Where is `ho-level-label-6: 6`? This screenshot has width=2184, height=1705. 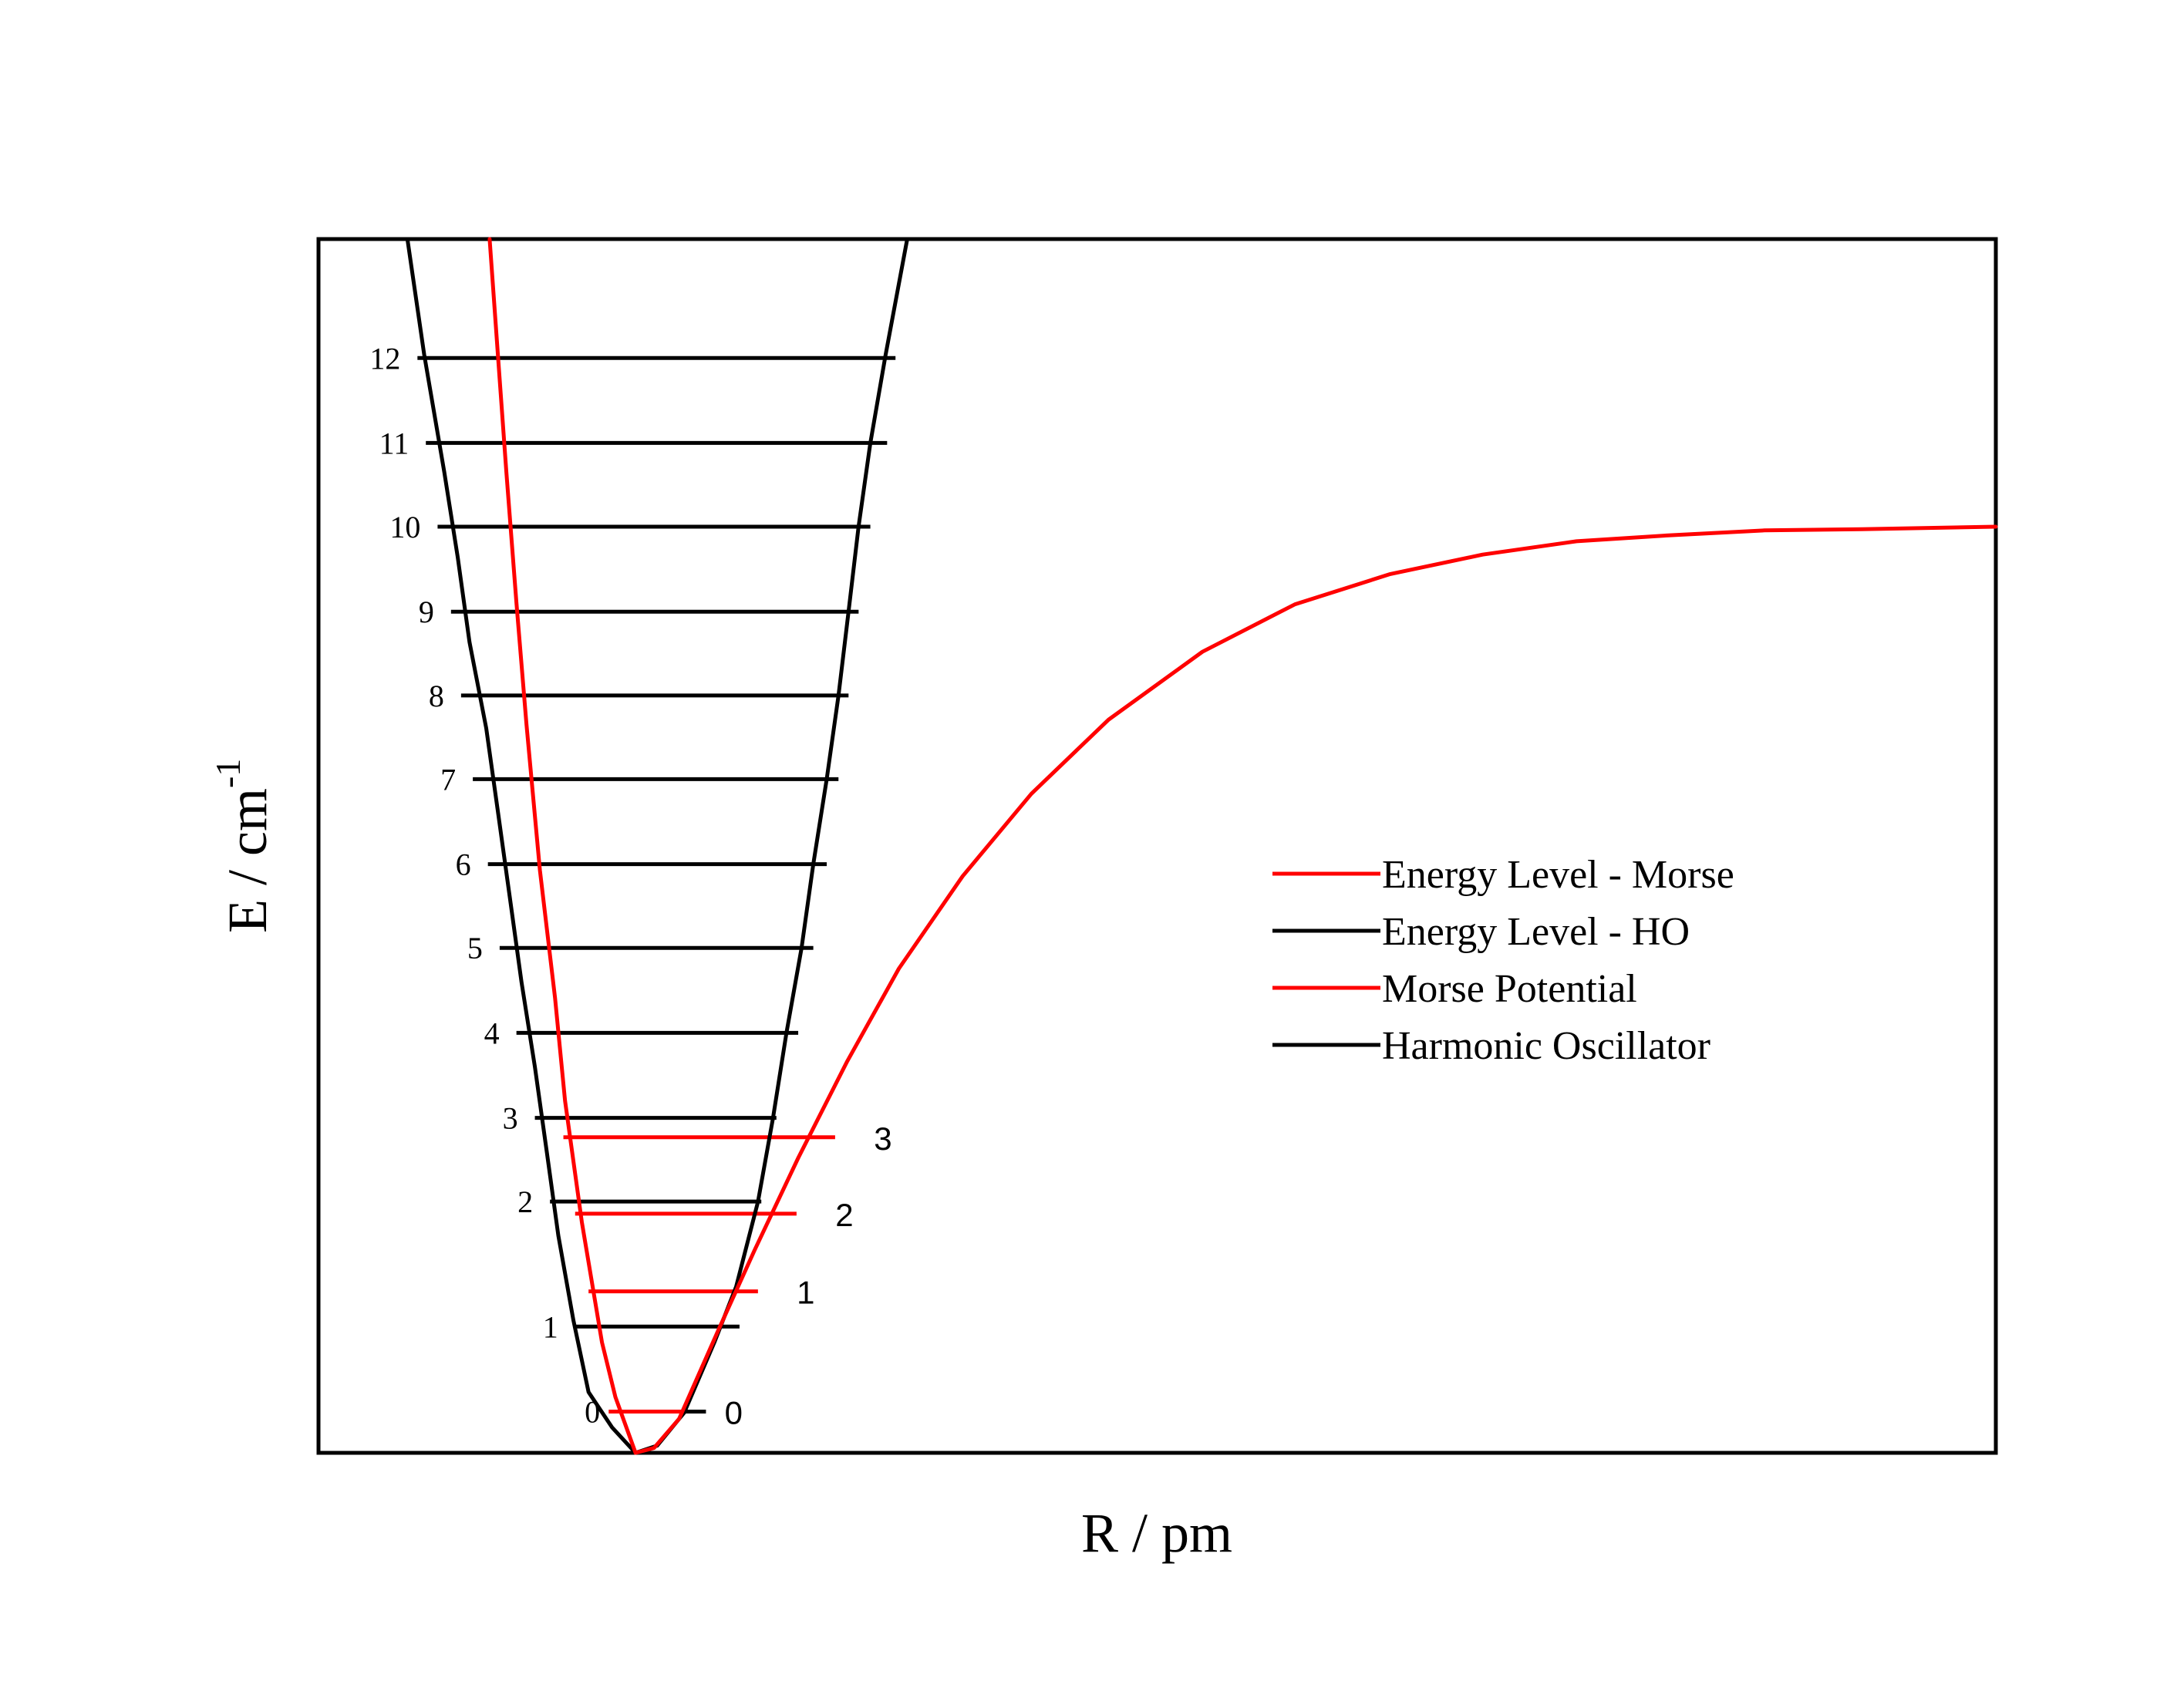 ho-level-label-6: 6 is located at coordinates (464, 865).